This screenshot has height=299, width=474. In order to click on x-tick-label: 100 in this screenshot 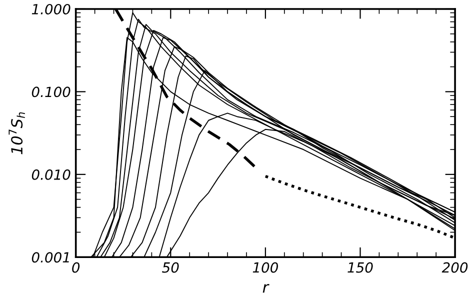, I will do `click(265, 267)`.